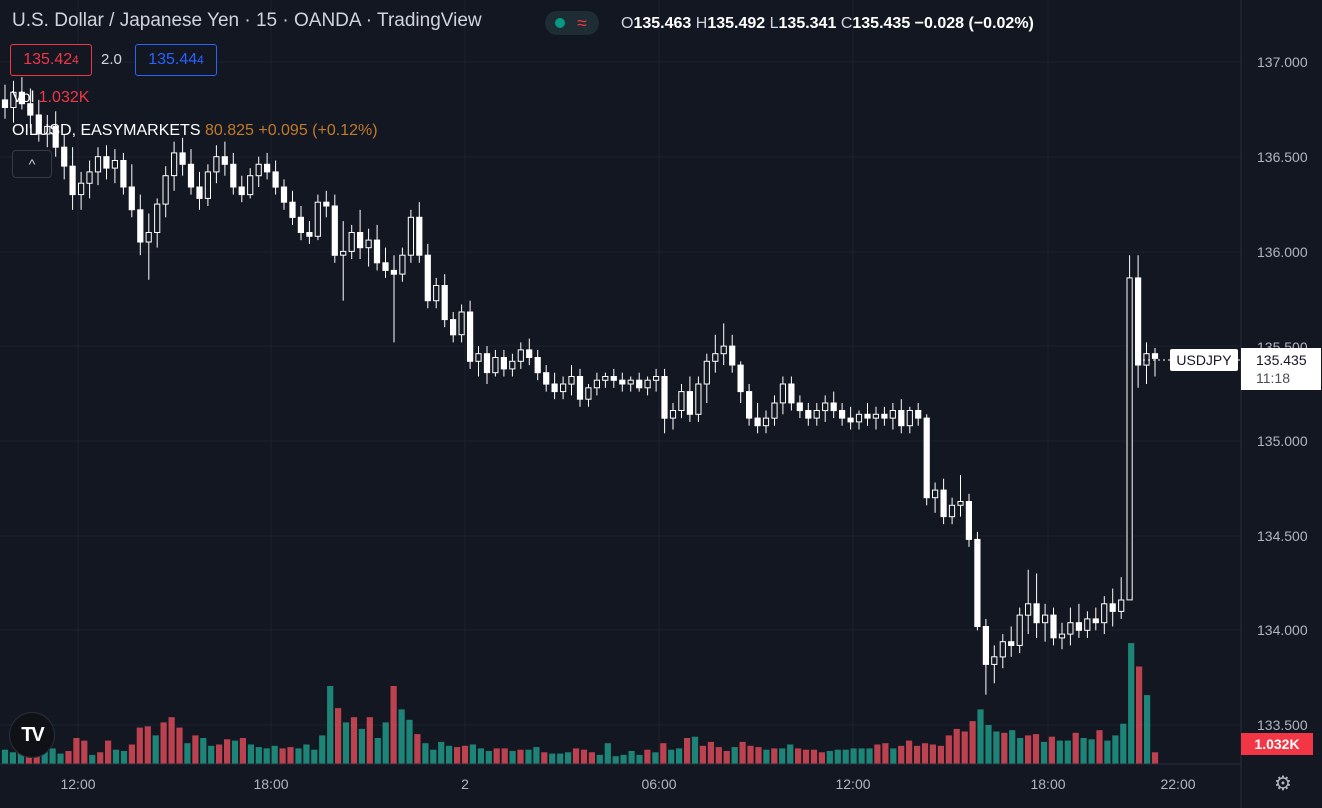  I want to click on oilusd-value: 80.825, so click(229, 130).